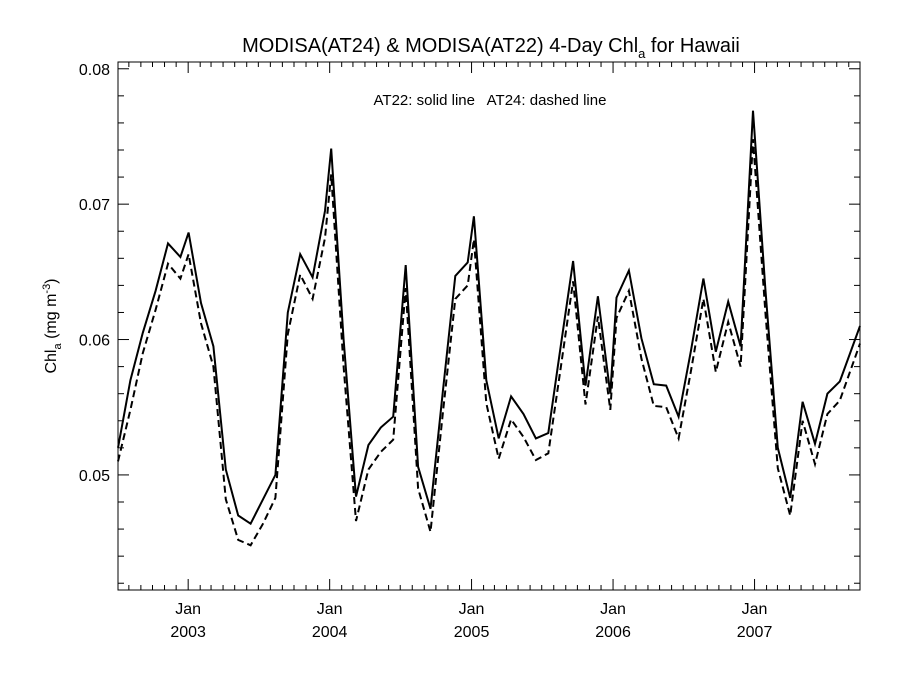 The height and width of the screenshot is (675, 900). I want to click on y-tick-label: 0.08, so click(94, 70).